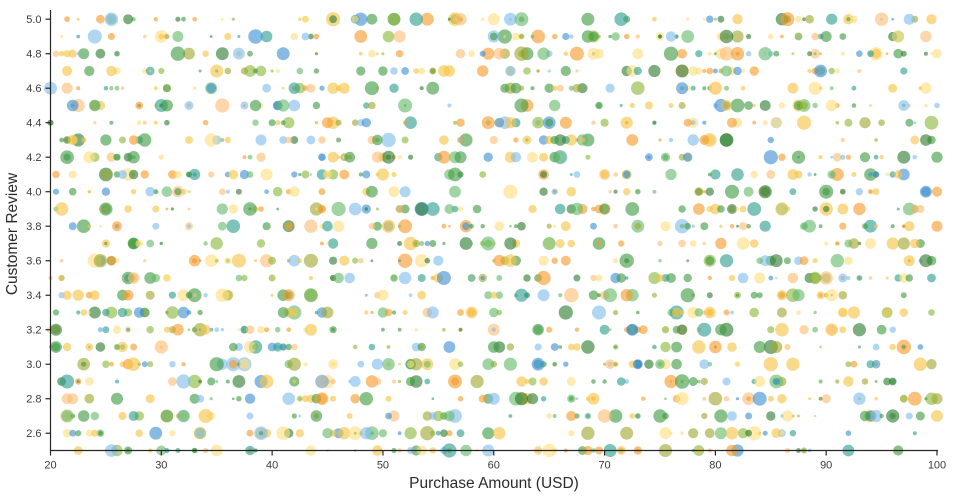 The height and width of the screenshot is (500, 960). What do you see at coordinates (33, 55) in the screenshot?
I see `y-tick-label: 4.8` at bounding box center [33, 55].